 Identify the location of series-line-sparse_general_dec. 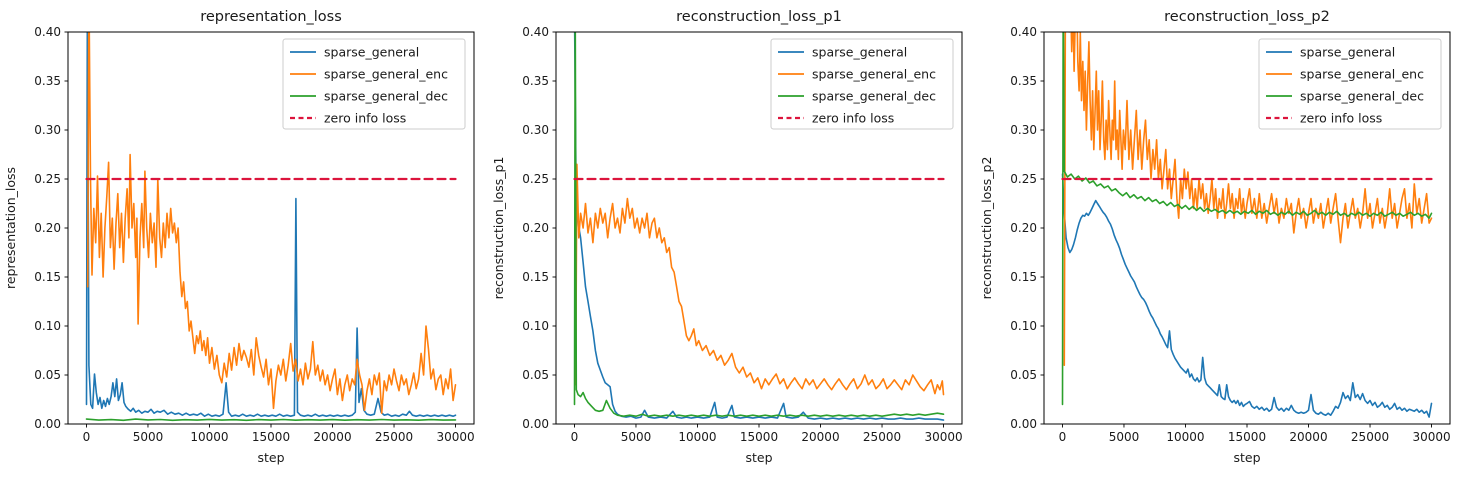
(271, 420).